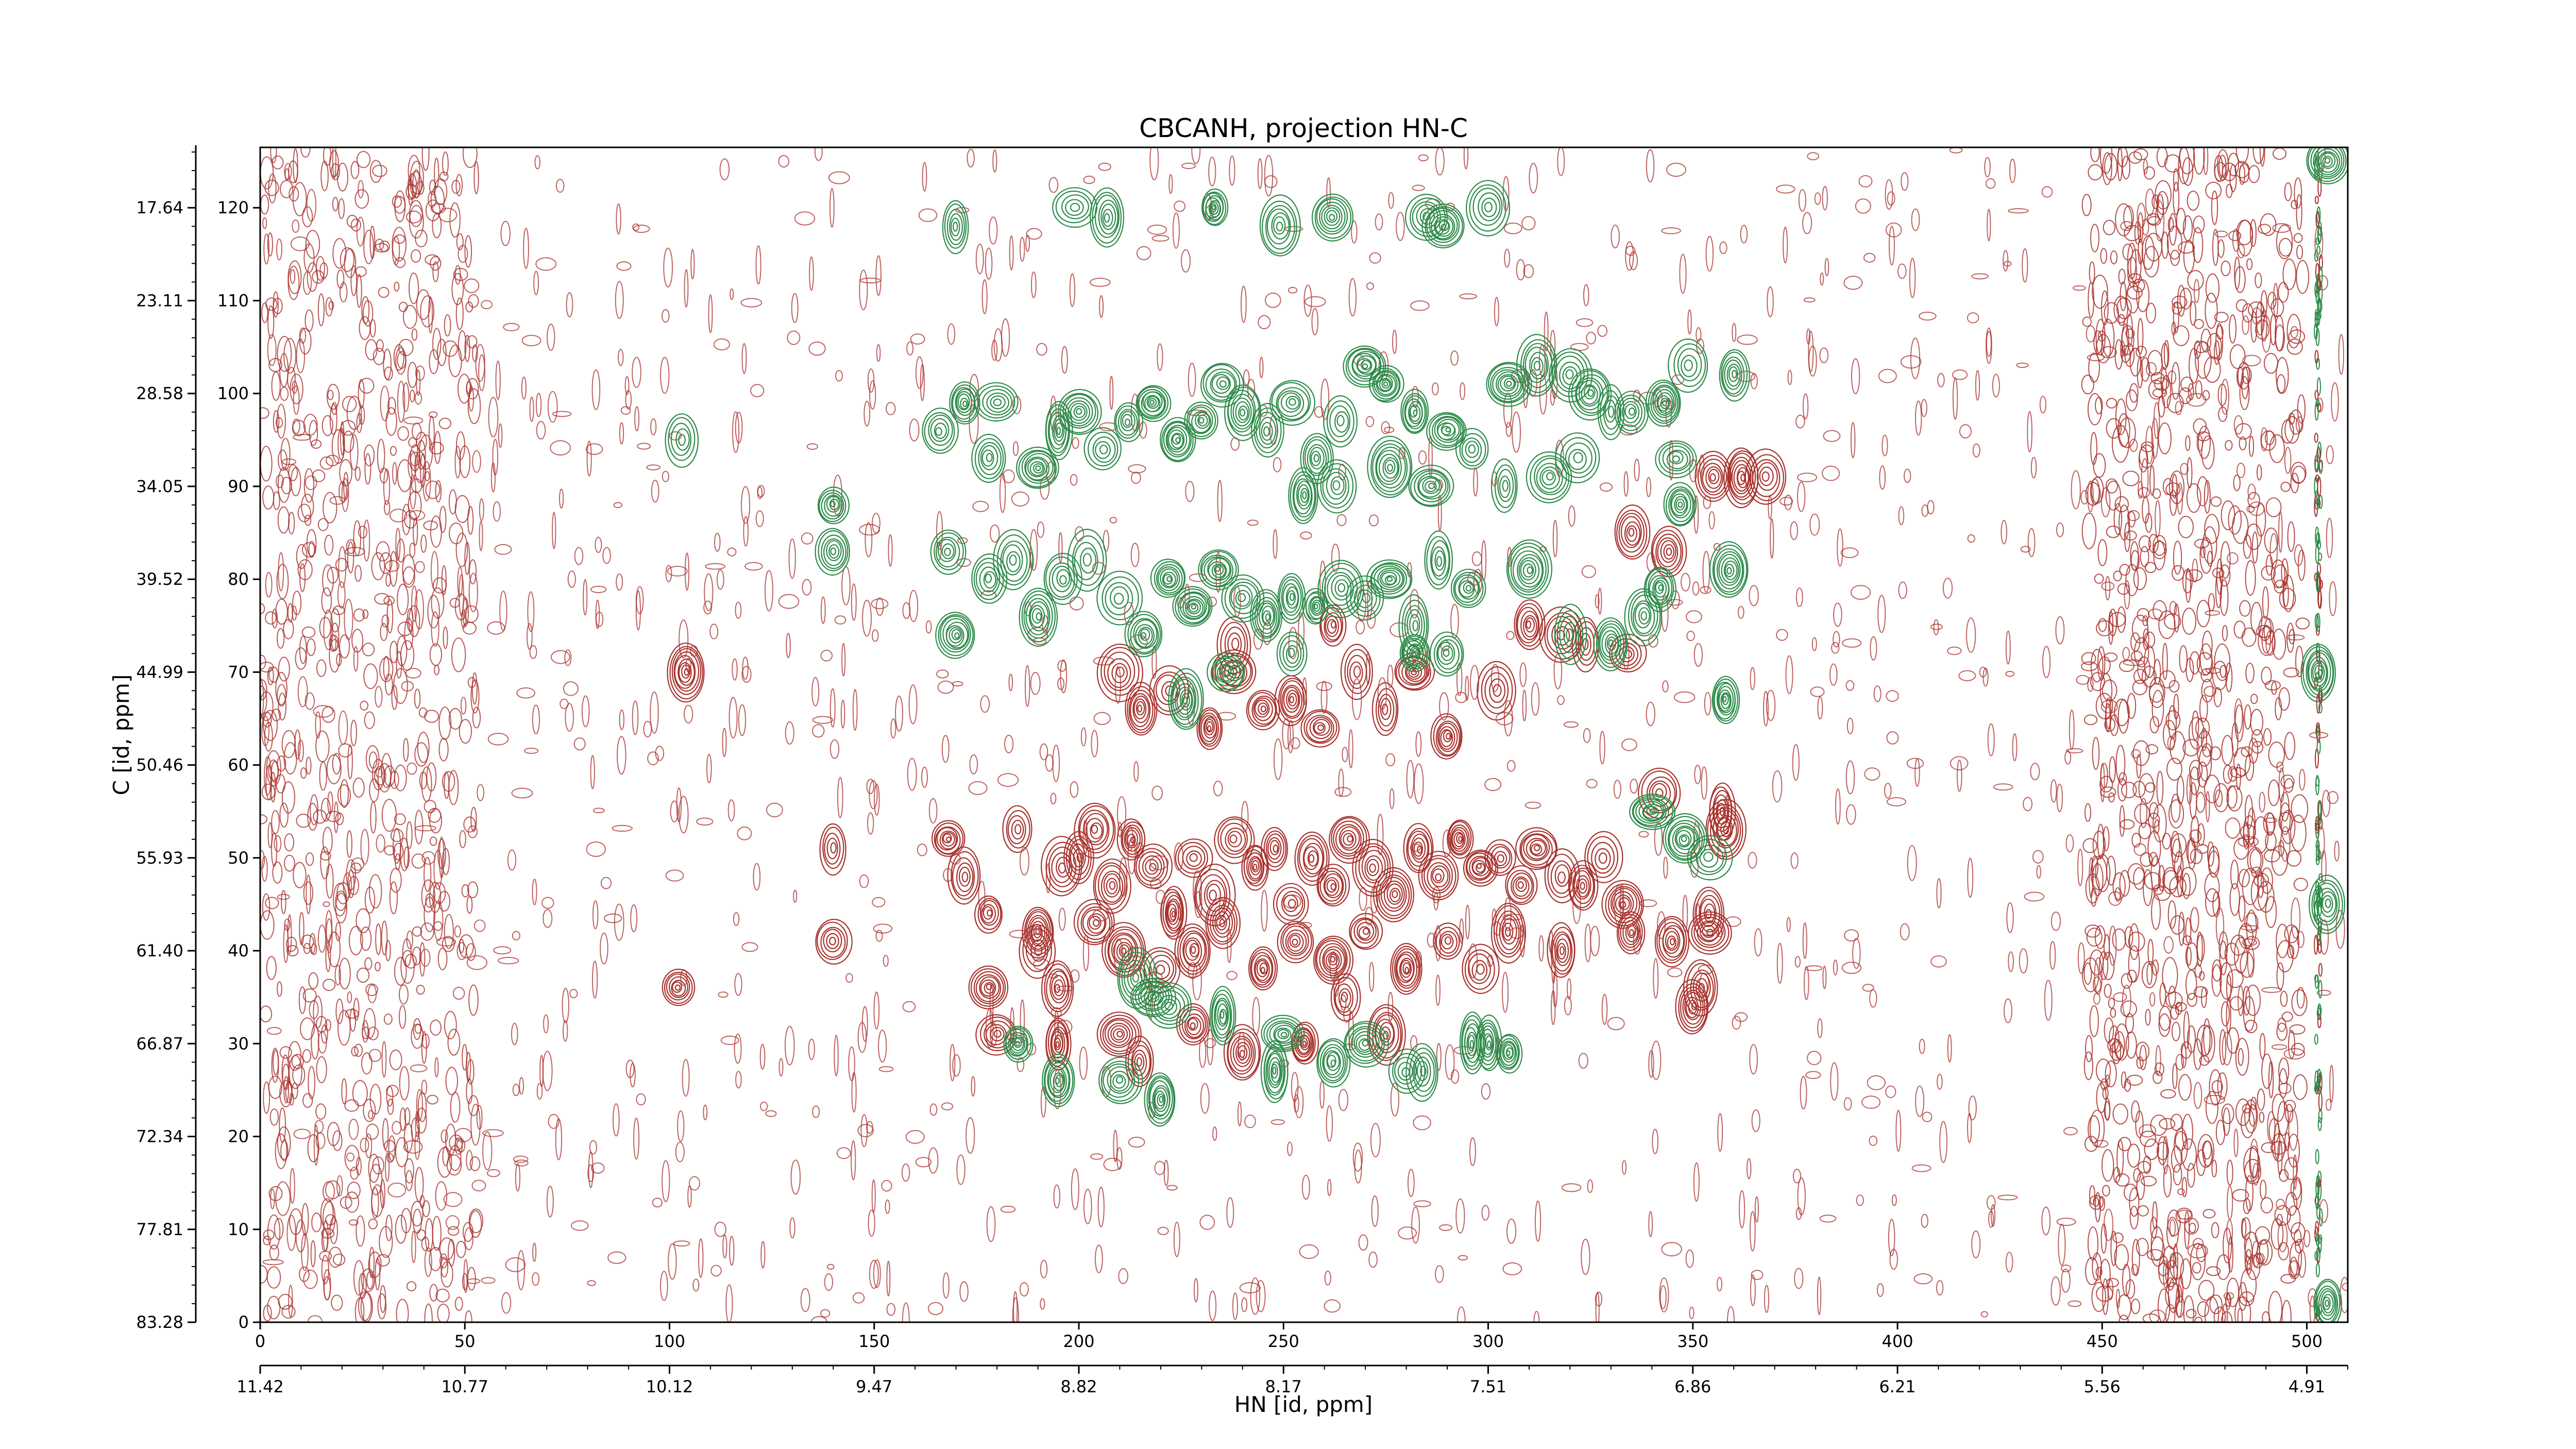 Image resolution: width=2576 pixels, height=1449 pixels. Describe the element at coordinates (1692, 1341) in the screenshot. I see `x-index-tick-label: 350` at that location.